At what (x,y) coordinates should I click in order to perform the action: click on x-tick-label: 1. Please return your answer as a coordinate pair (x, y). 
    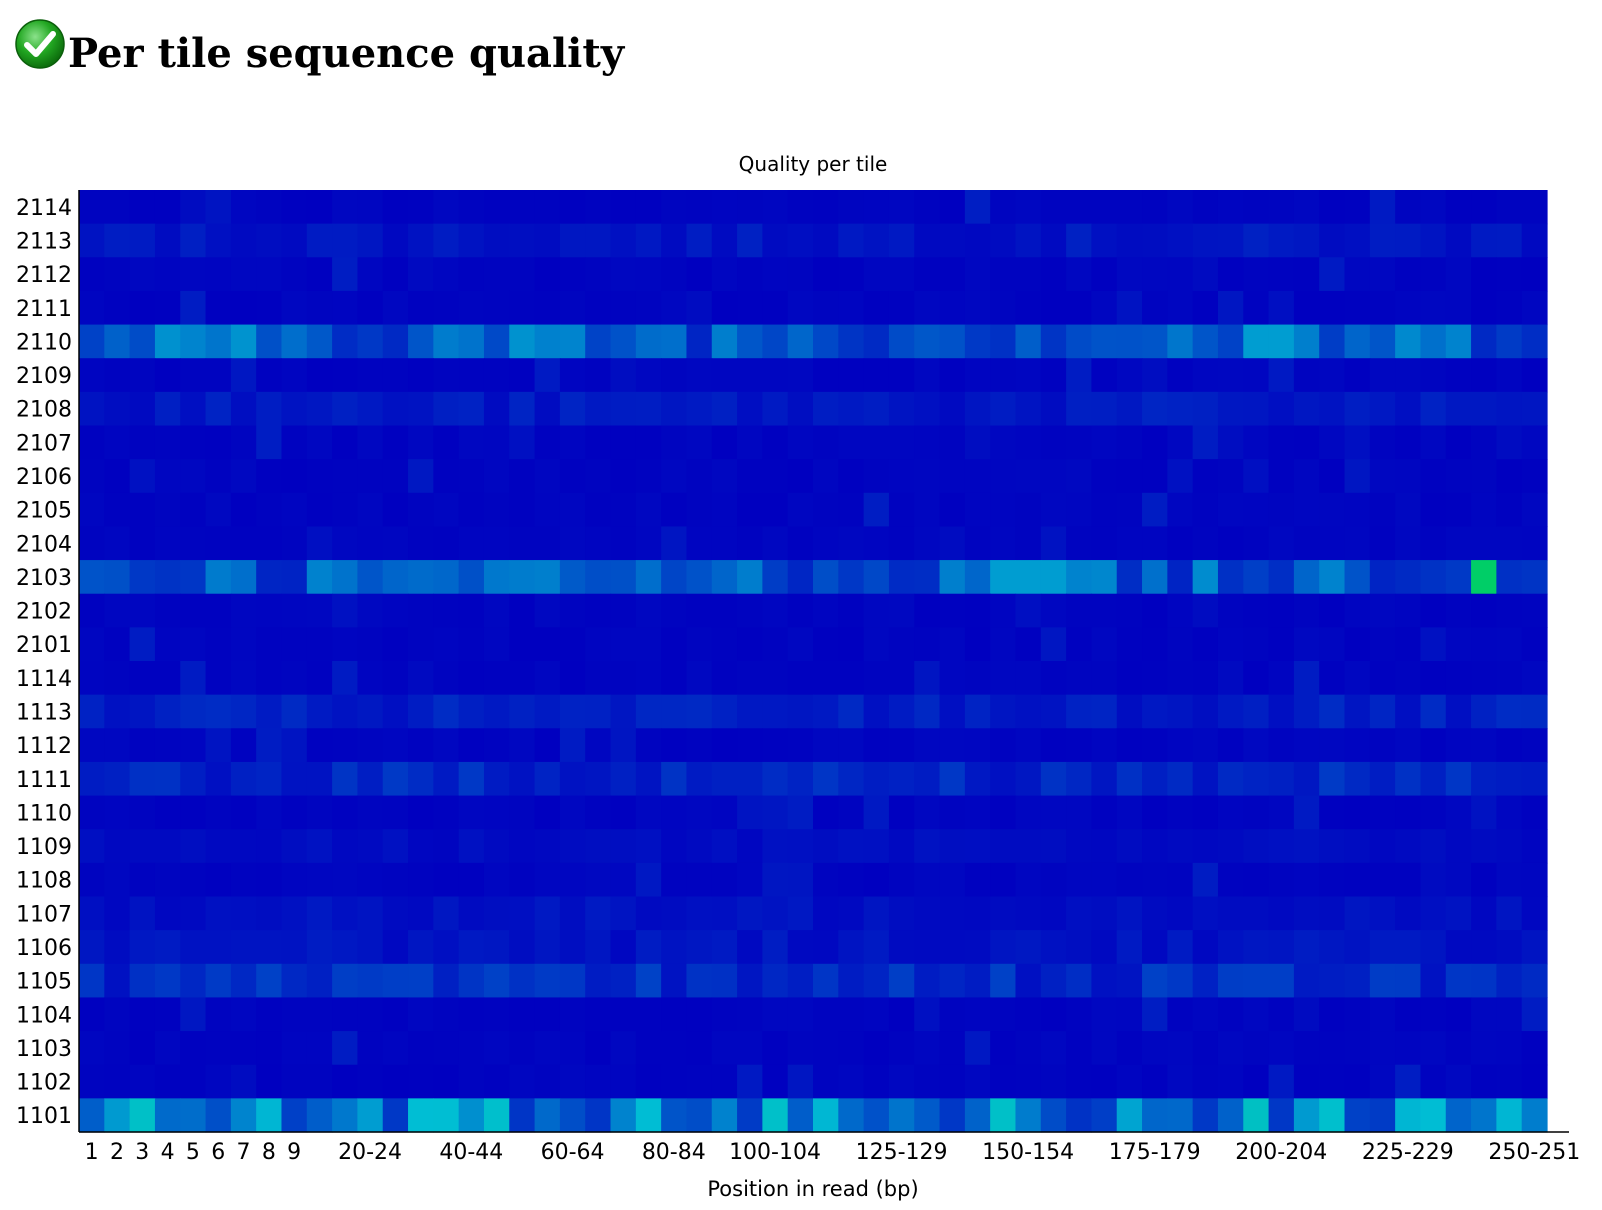
    Looking at the image, I should click on (92, 1152).